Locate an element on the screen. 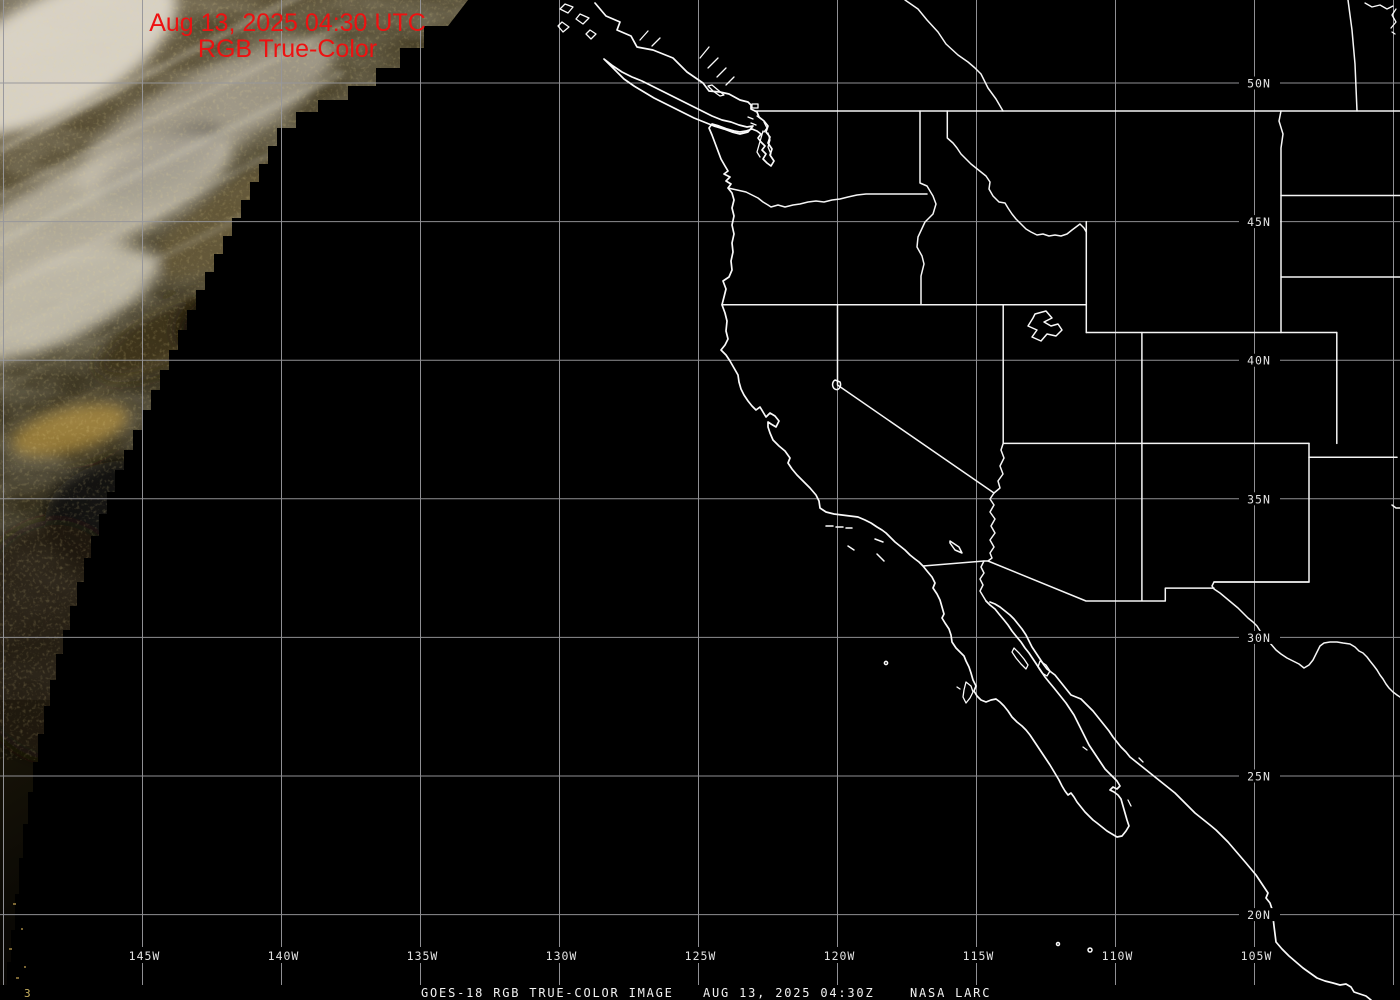  border-ca-az-colorado-river is located at coordinates (991, 527).